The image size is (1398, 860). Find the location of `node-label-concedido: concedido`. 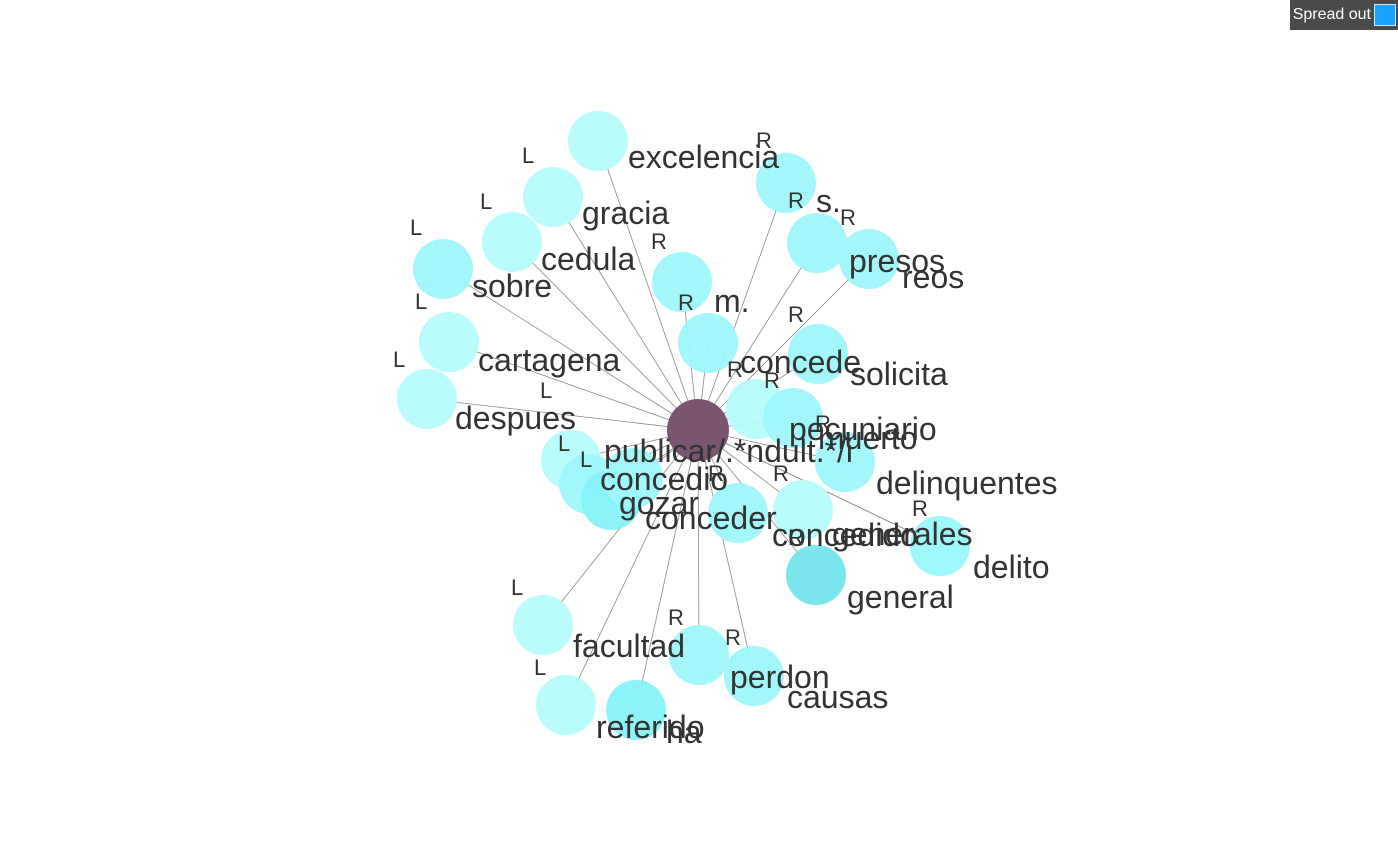

node-label-concedido: concedido is located at coordinates (845, 535).